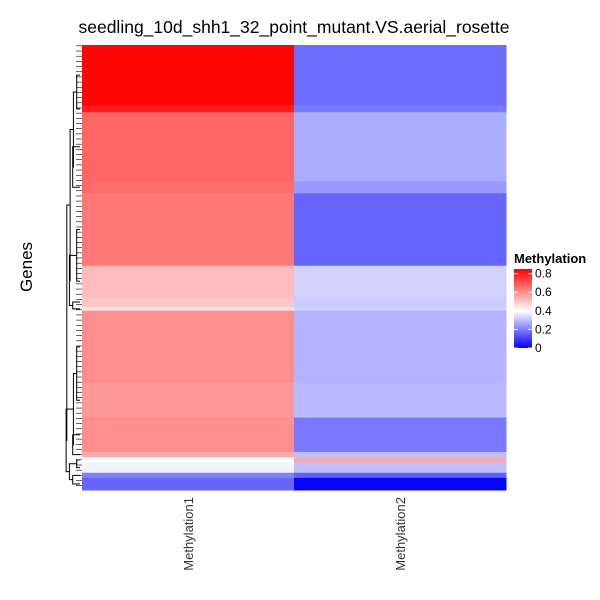 This screenshot has width=600, height=600. Describe the element at coordinates (550, 303) in the screenshot. I see `color-legend: Methylation 0.8 0.6 0.4 0.2 0` at that location.